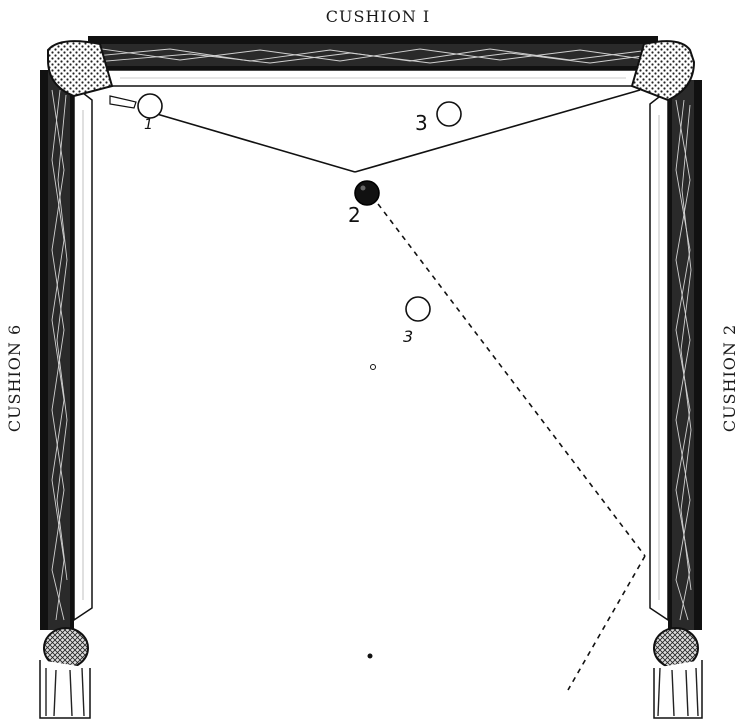 Image resolution: width=742 pixels, height=727 pixels. What do you see at coordinates (729, 378) in the screenshot?
I see `cushion-2-label: CUSHION 2` at bounding box center [729, 378].